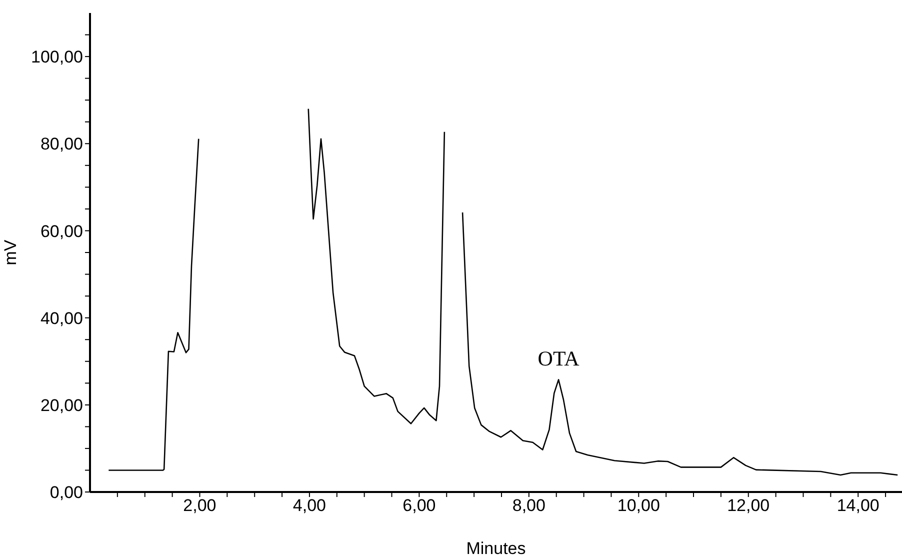 The height and width of the screenshot is (556, 902). Describe the element at coordinates (419, 506) in the screenshot. I see `x-tick-label: 6,00` at that location.